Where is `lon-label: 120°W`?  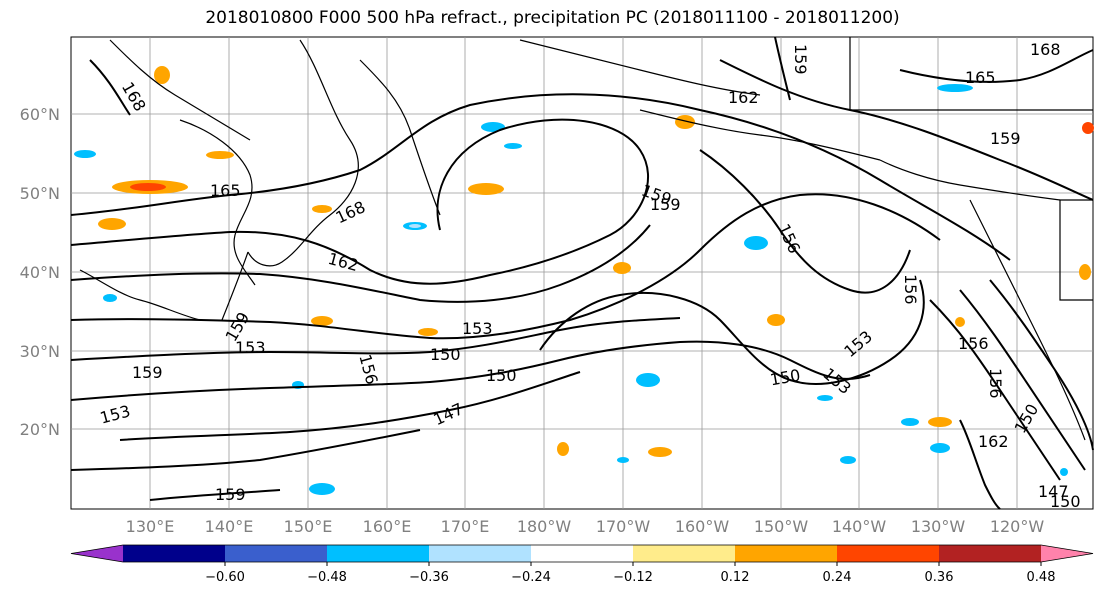 lon-label: 120°W is located at coordinates (1017, 526).